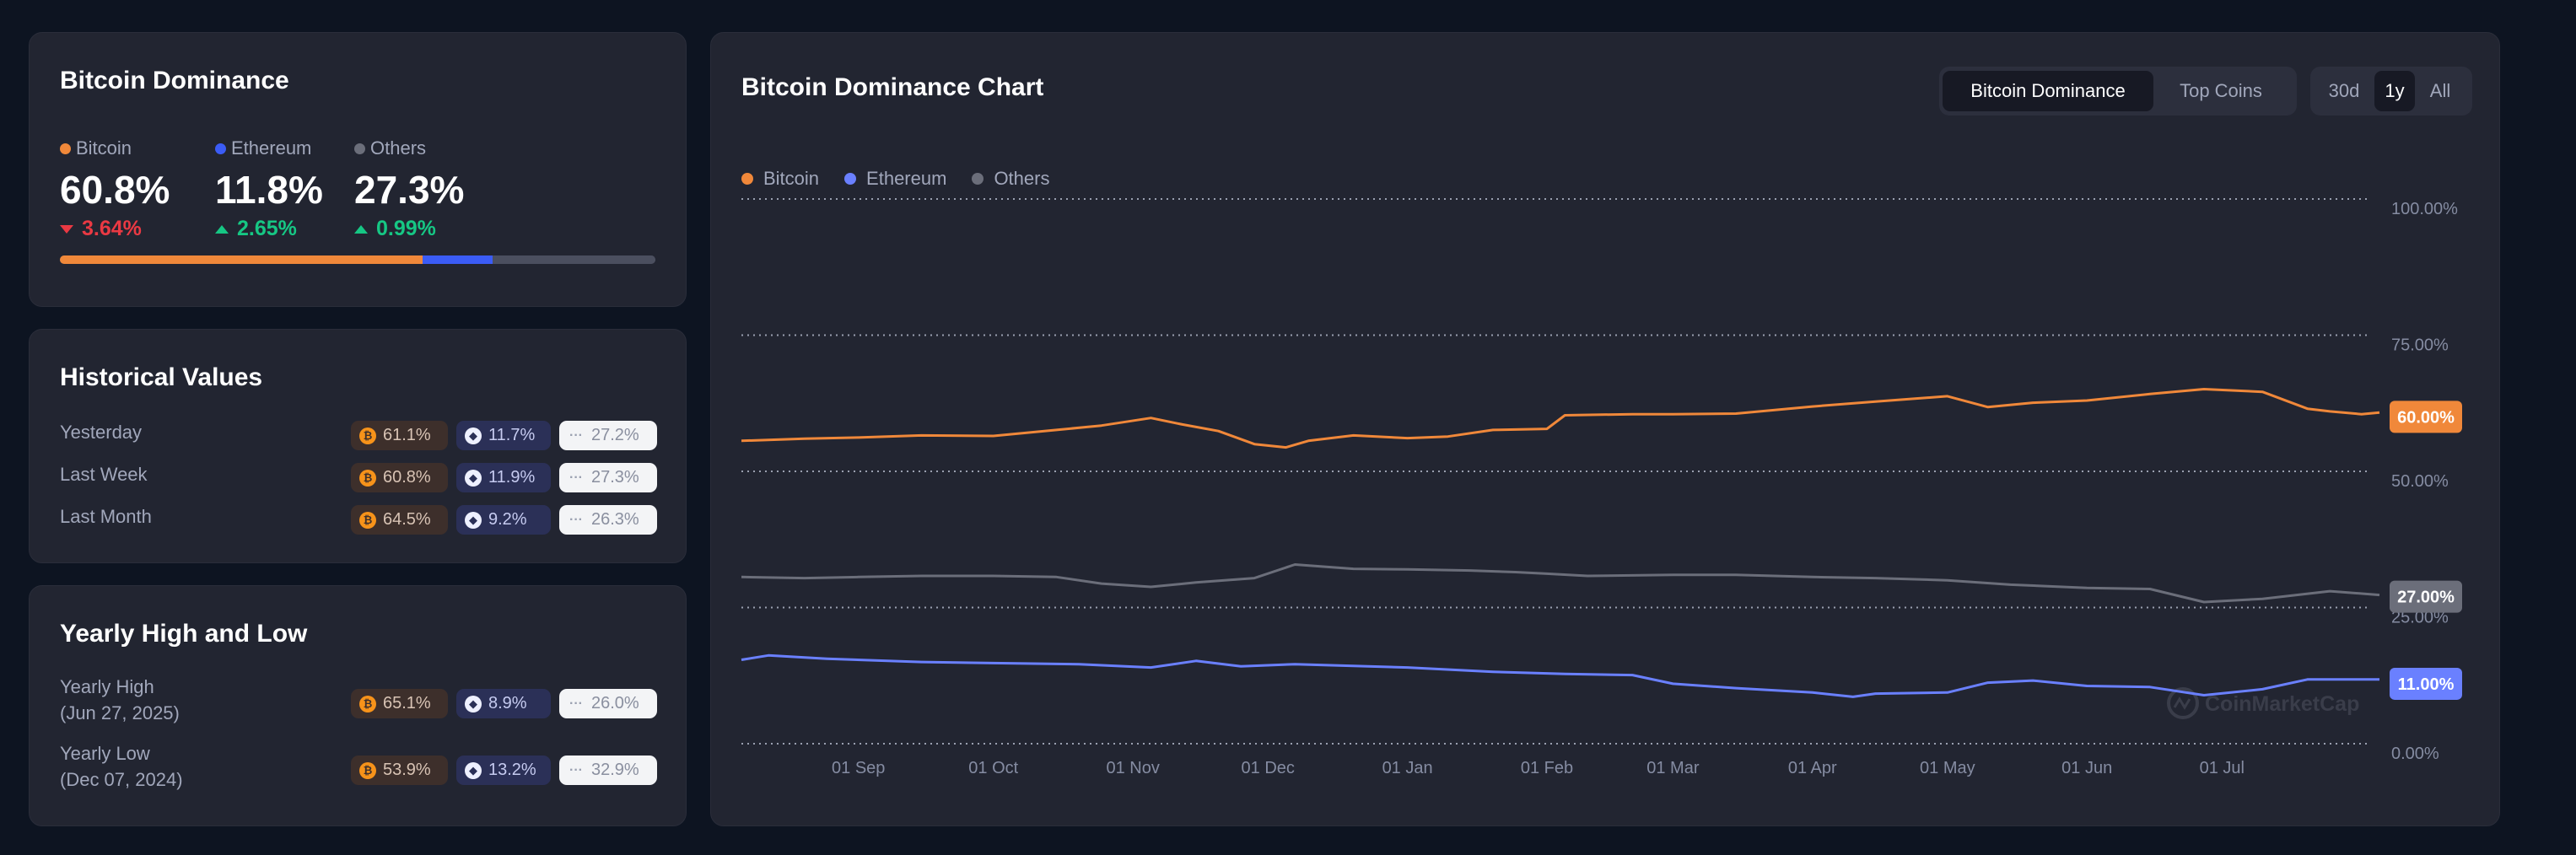 Image resolution: width=2576 pixels, height=855 pixels. I want to click on historical-row: ₿ 61.1% ◆ 11.7% ··· 27.2%, so click(504, 435).